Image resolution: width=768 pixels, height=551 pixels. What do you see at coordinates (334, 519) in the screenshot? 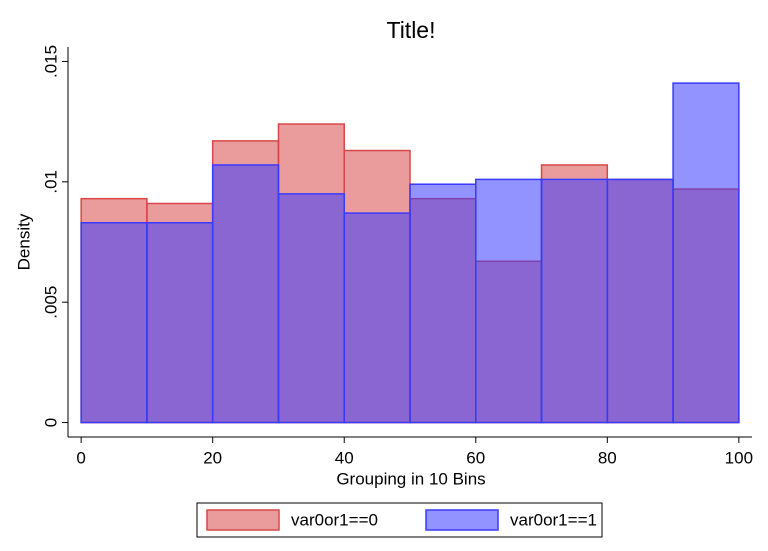
I see `legend-label: var0or1==0` at bounding box center [334, 519].